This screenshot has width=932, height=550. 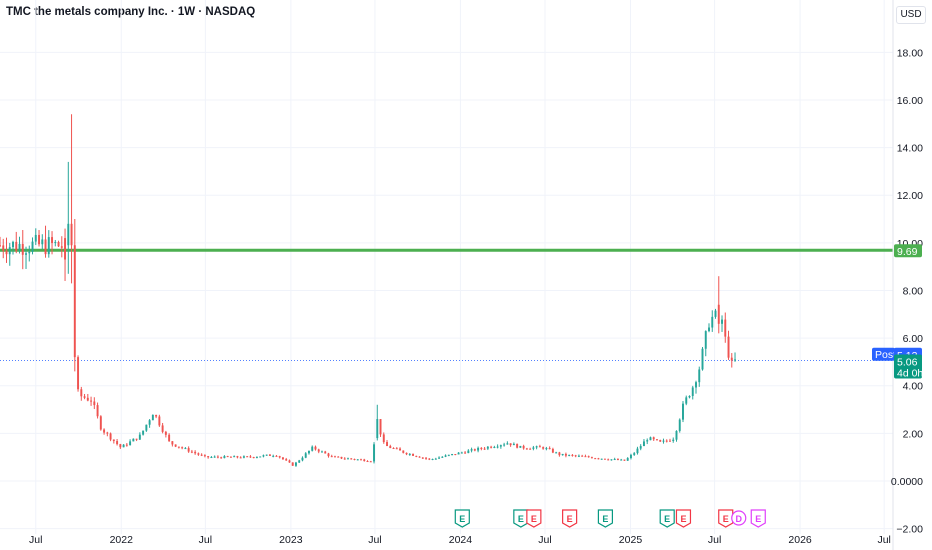 I want to click on x-tick-label: 2026, so click(x=800, y=540).